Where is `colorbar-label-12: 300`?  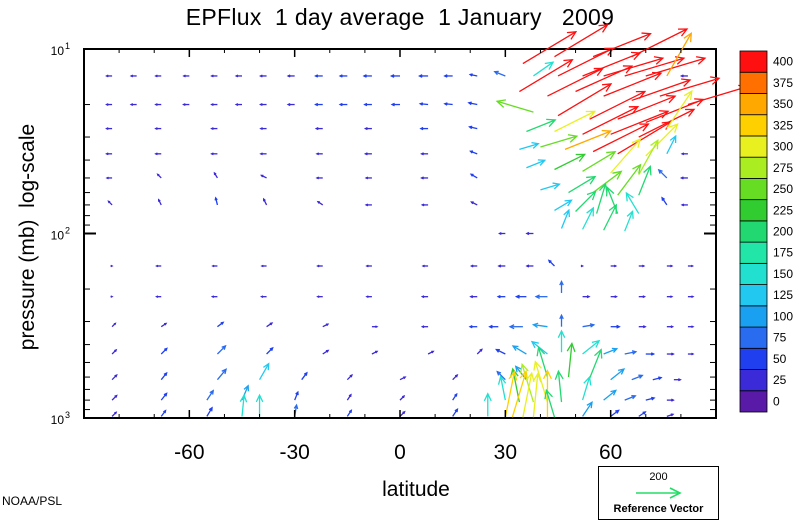
colorbar-label-12: 300 is located at coordinates (783, 147).